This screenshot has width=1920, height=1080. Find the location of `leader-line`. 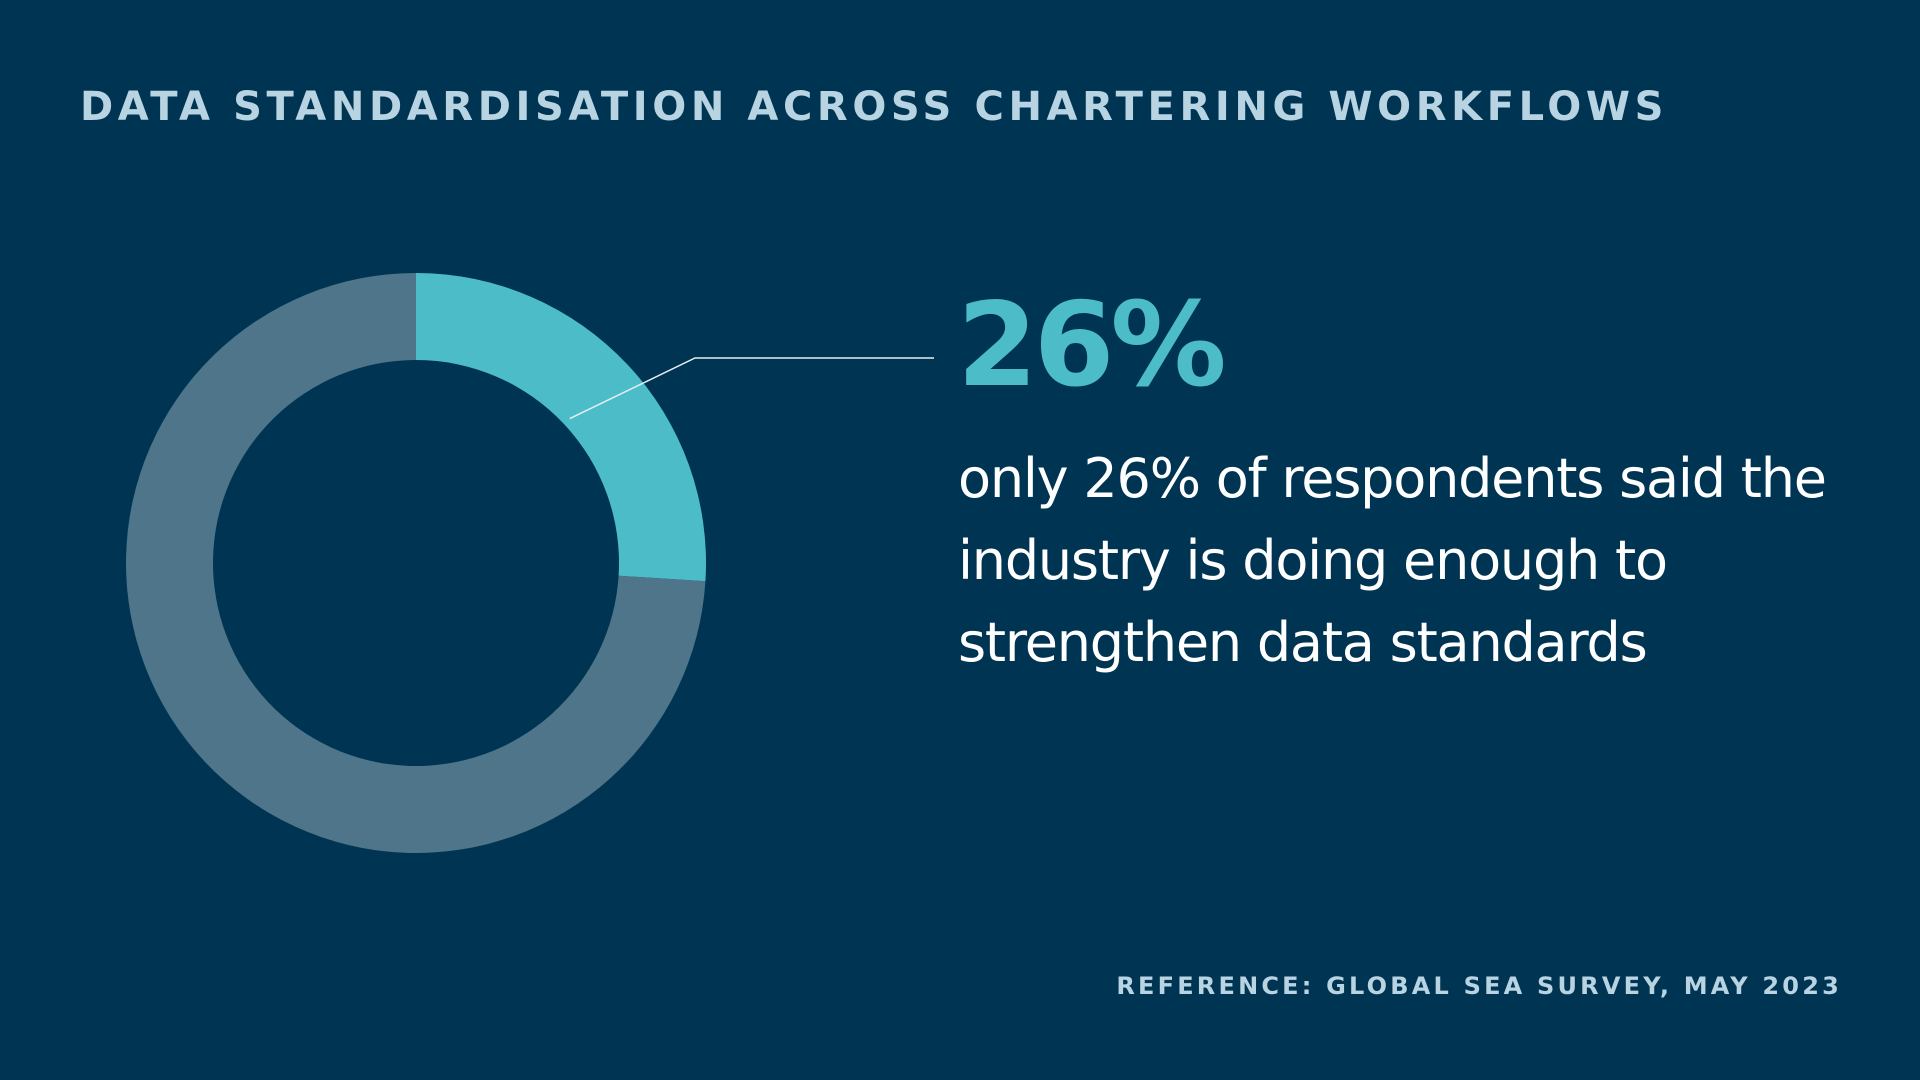

leader-line is located at coordinates (751, 388).